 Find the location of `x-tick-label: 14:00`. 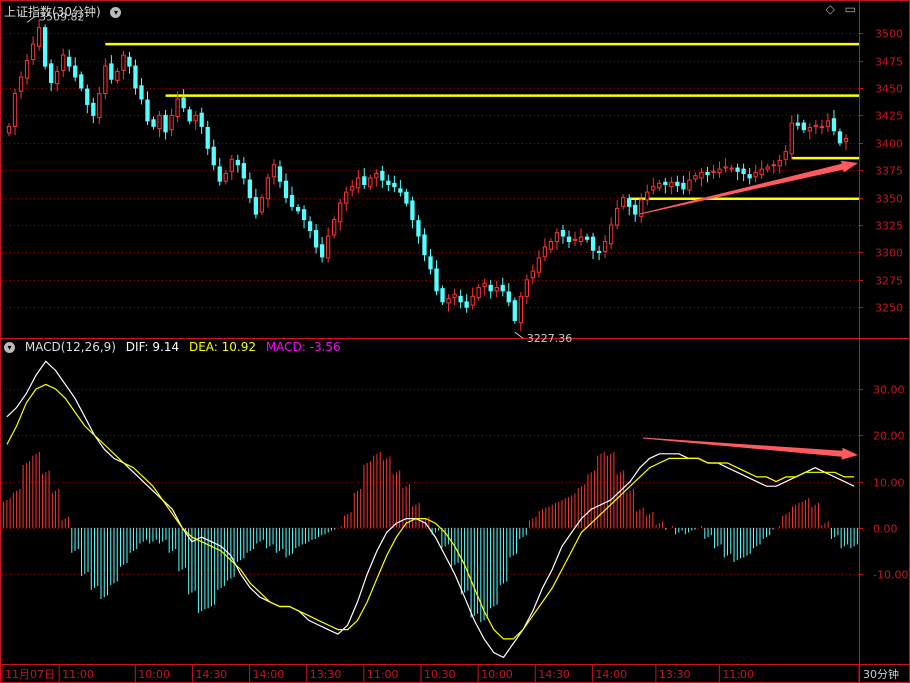

x-tick-label: 14:00 is located at coordinates (611, 674).